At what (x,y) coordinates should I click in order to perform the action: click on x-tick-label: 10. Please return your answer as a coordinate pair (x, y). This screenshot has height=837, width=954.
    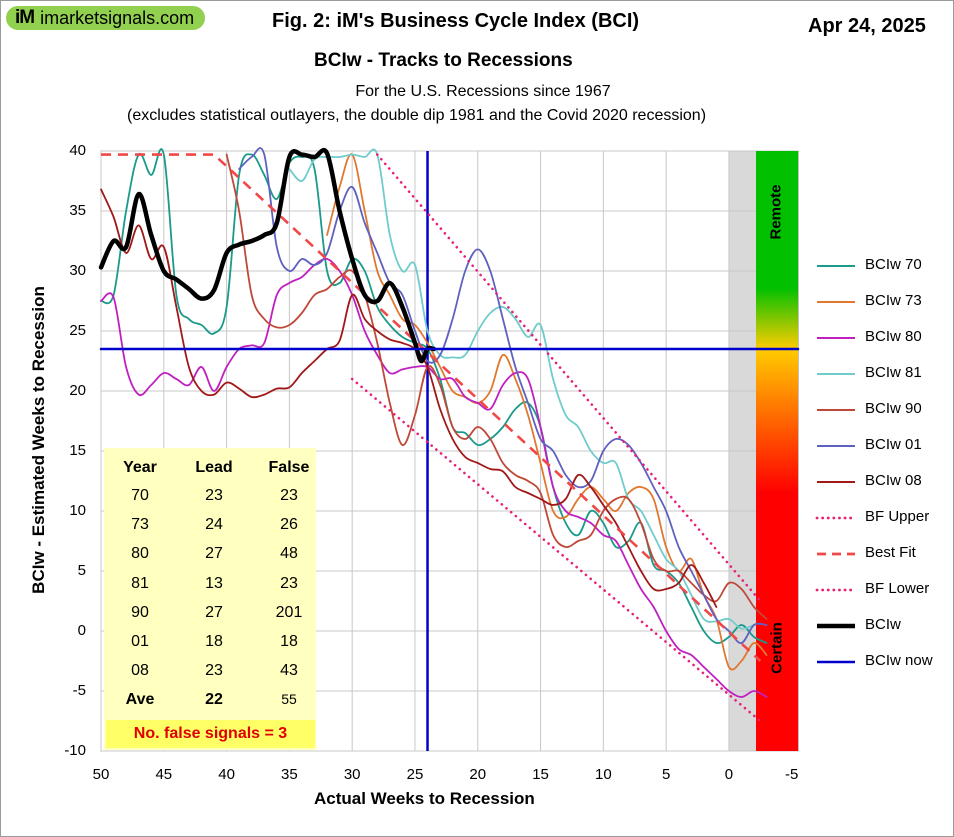
    Looking at the image, I should click on (603, 774).